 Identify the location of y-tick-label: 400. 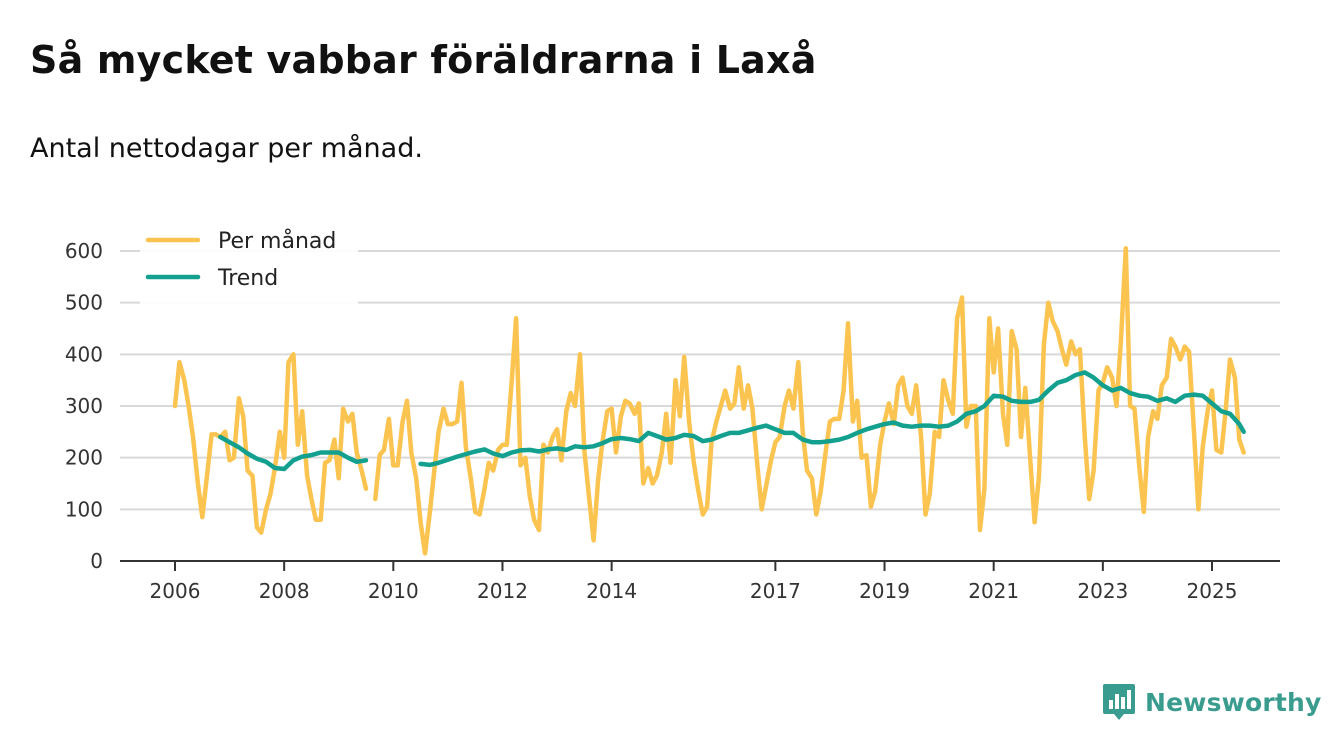
(84, 354).